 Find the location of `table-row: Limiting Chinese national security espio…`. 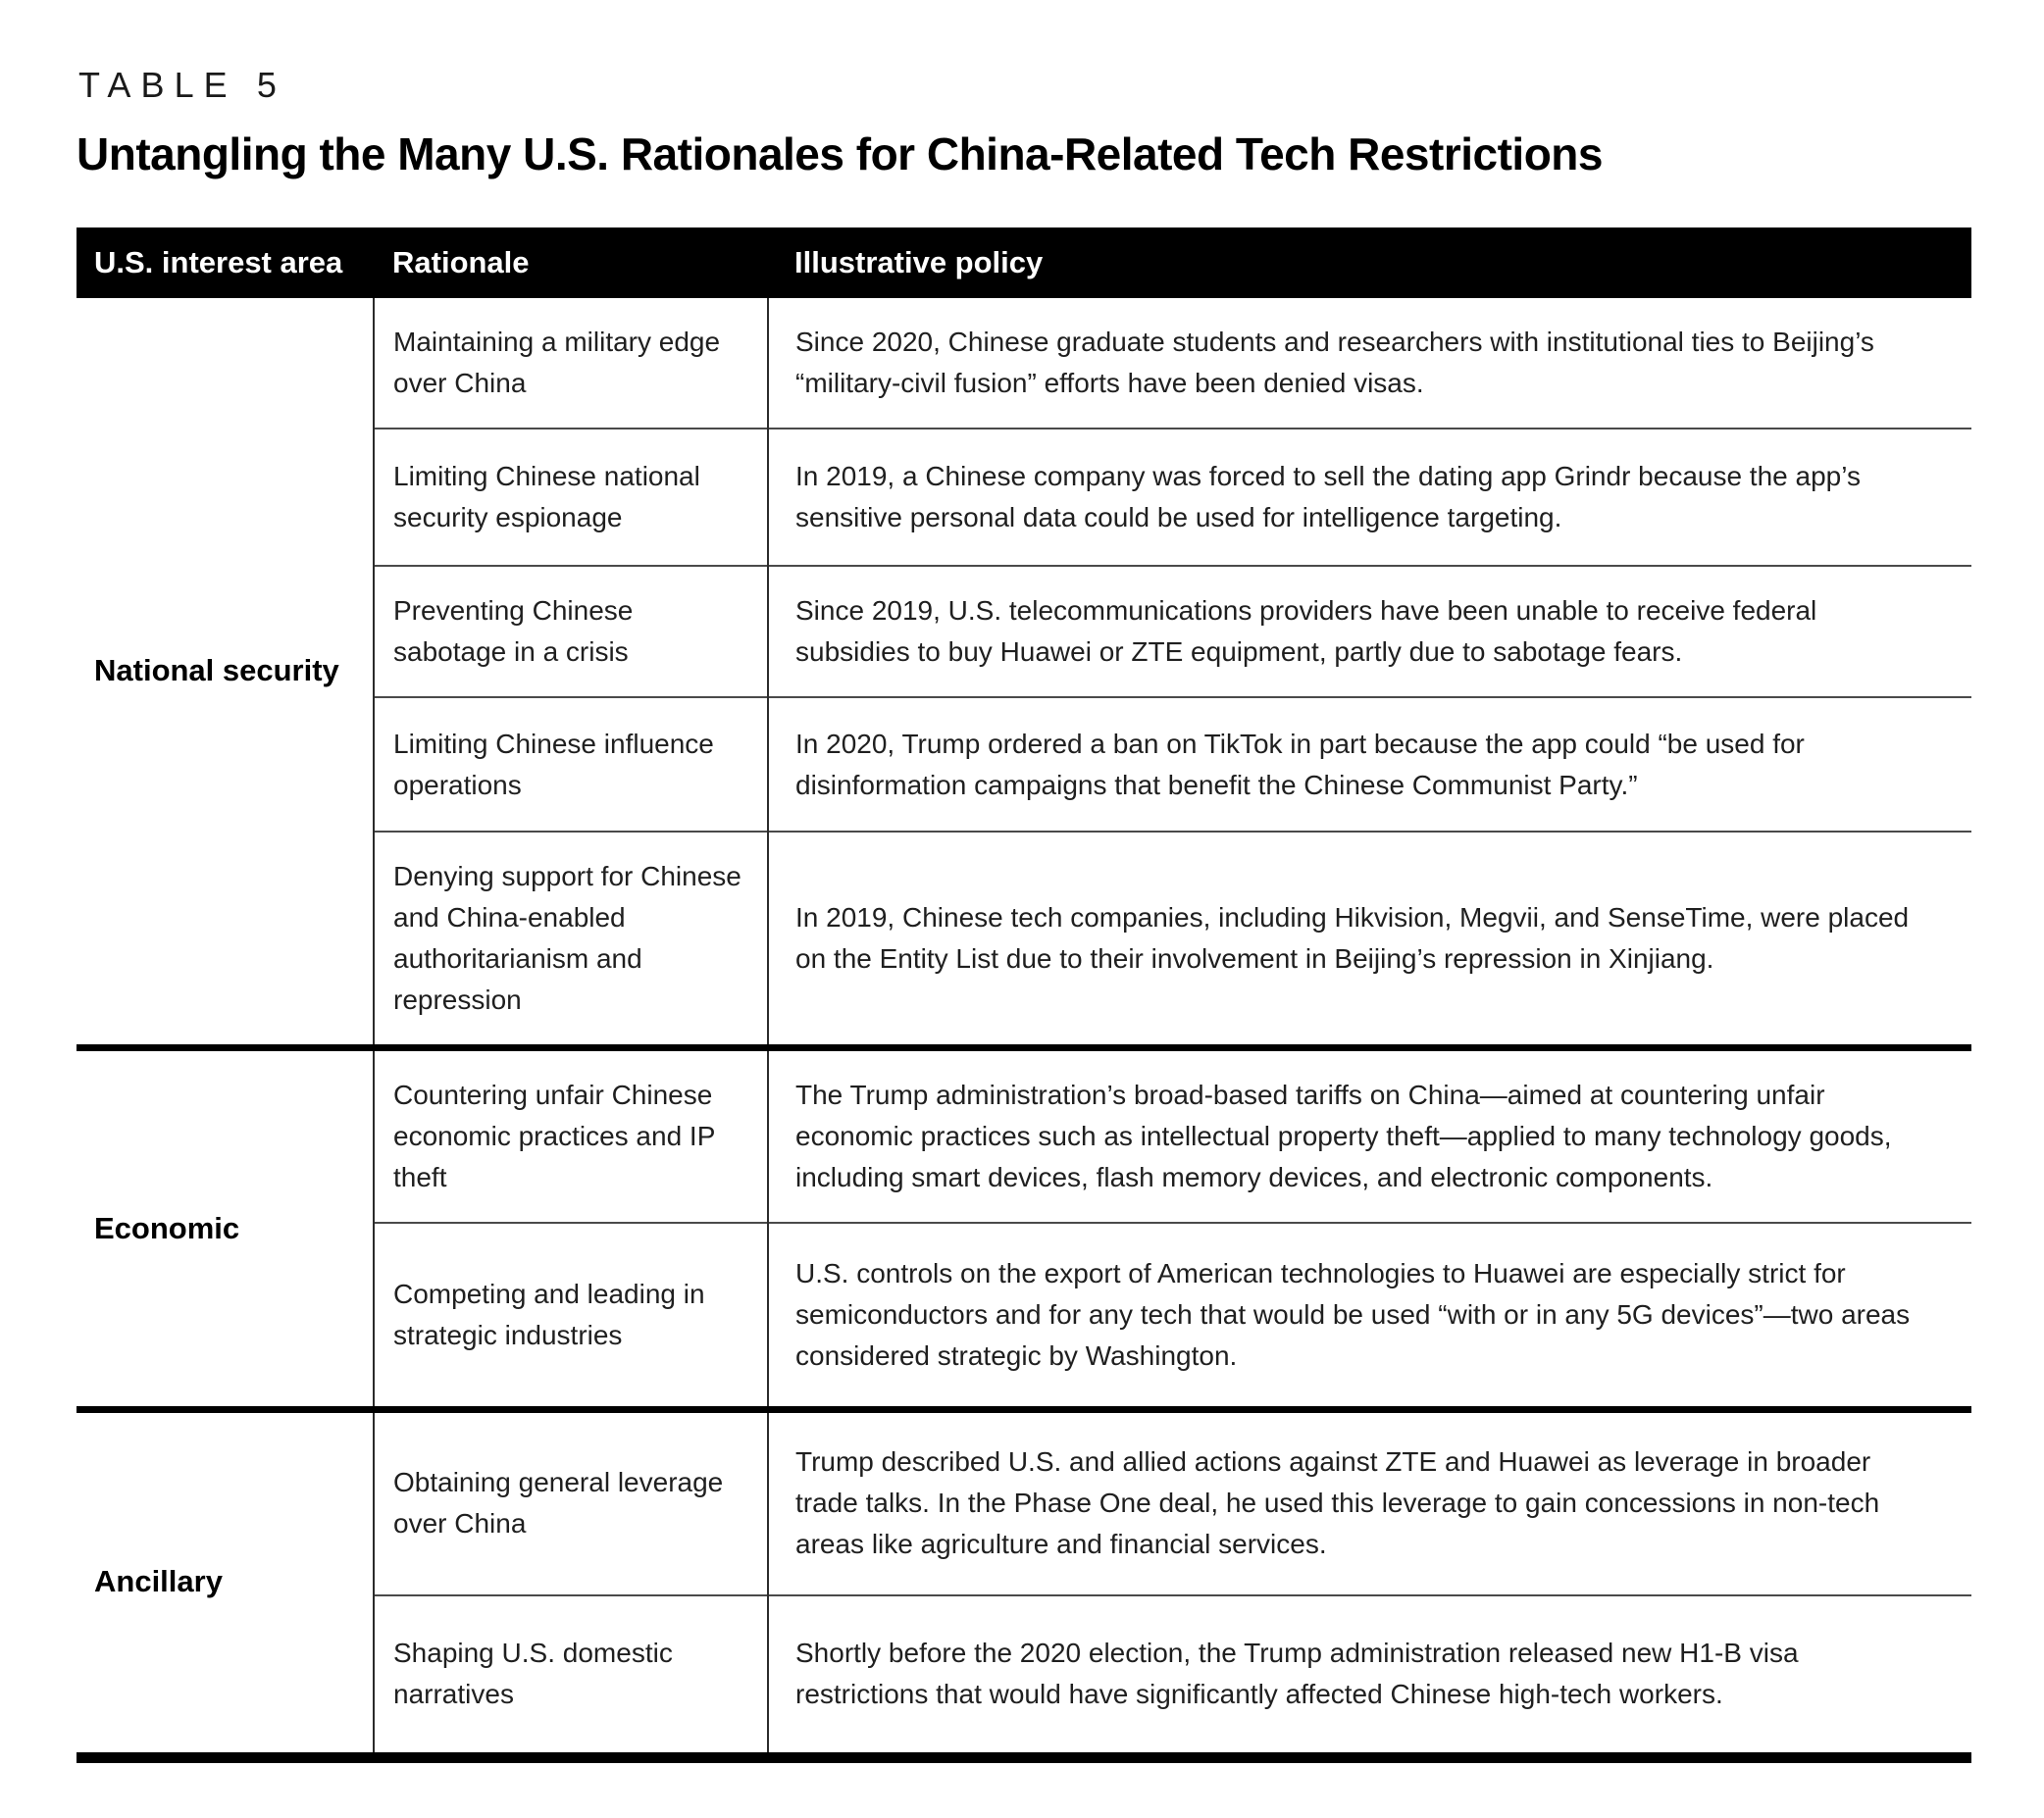

table-row: Limiting Chinese national security espio… is located at coordinates (1024, 497).